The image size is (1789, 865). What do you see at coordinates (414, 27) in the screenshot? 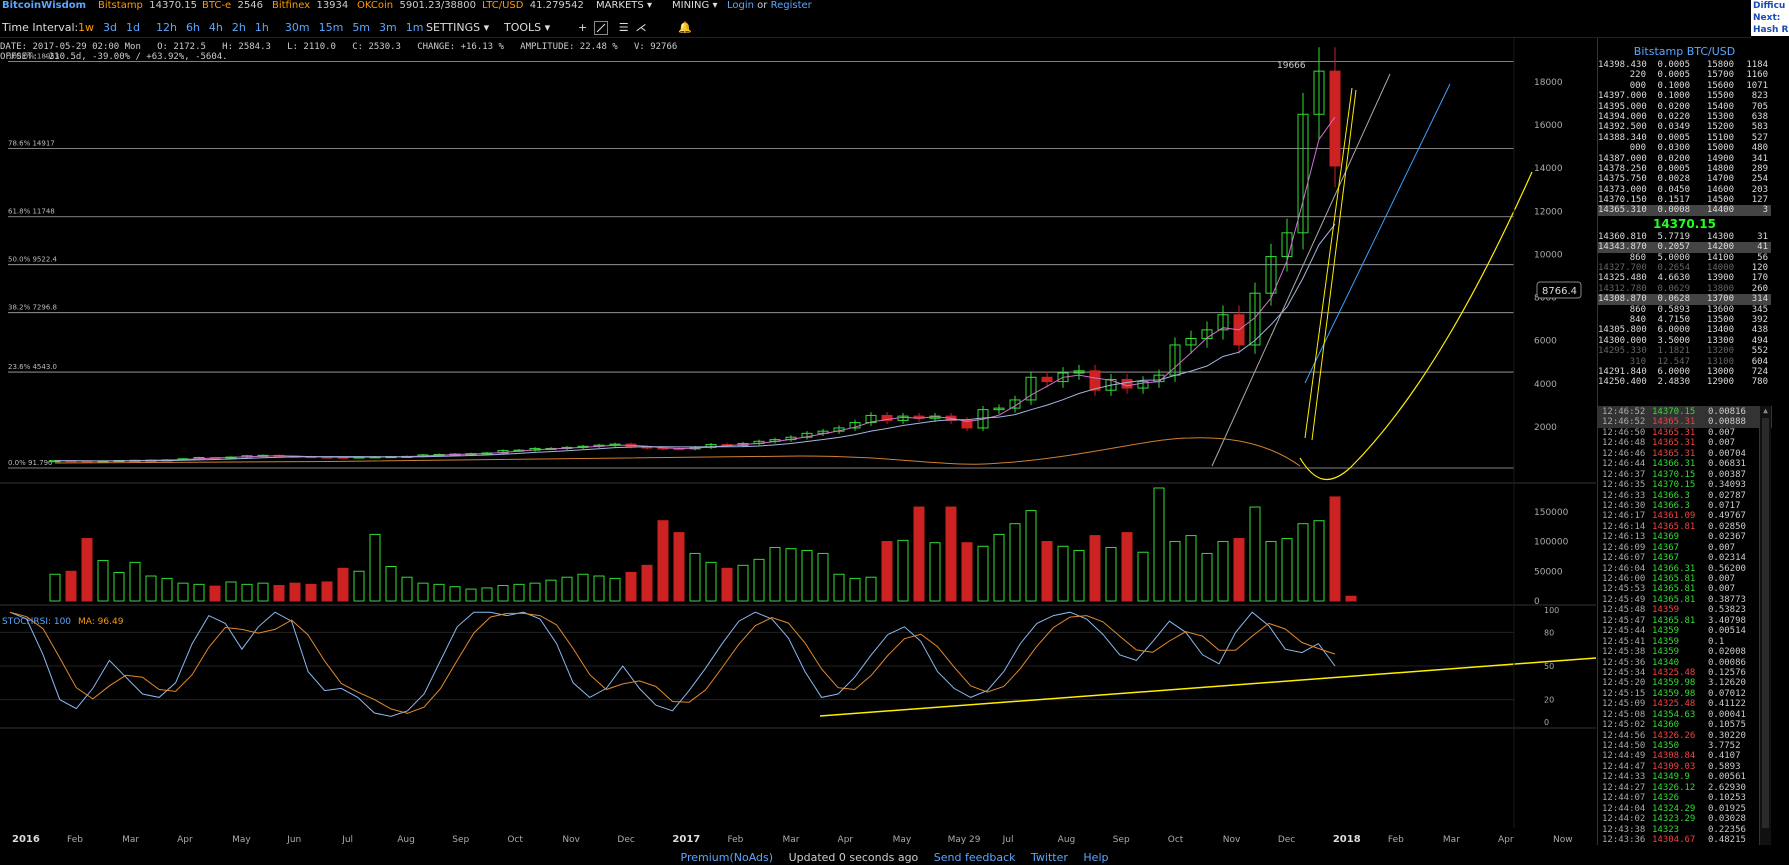
I see `interval-1m: 1m` at bounding box center [414, 27].